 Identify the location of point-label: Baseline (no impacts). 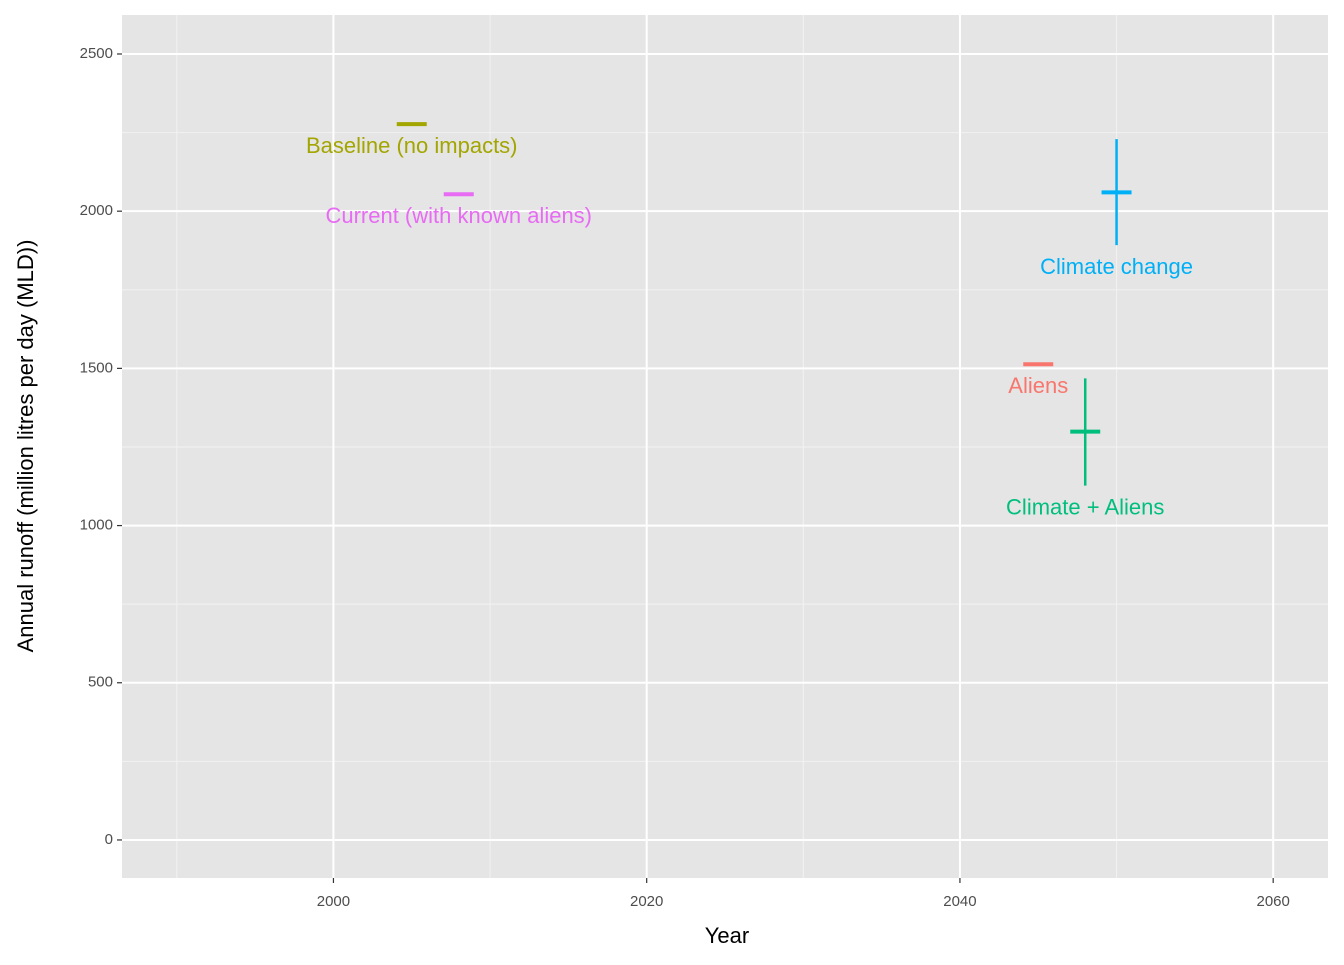
(412, 145).